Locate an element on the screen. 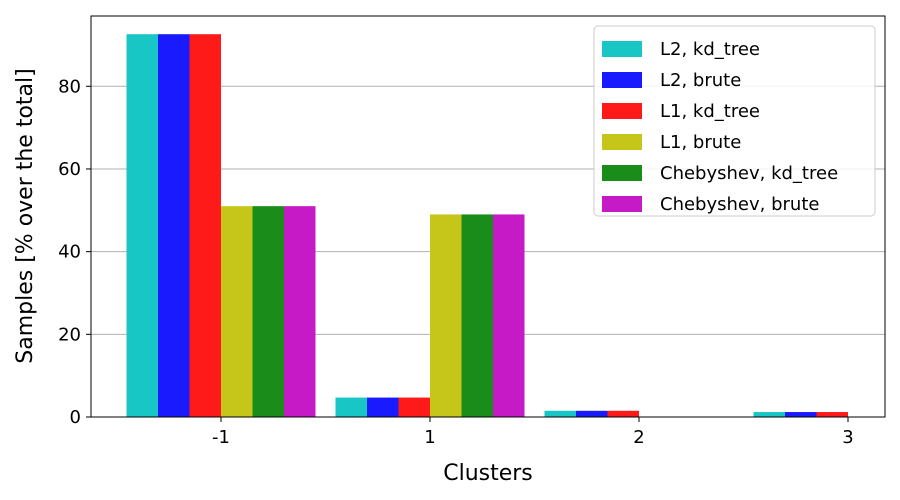 The height and width of the screenshot is (500, 900). y-axis: 0 20 40 60 80 is located at coordinates (74, 252).